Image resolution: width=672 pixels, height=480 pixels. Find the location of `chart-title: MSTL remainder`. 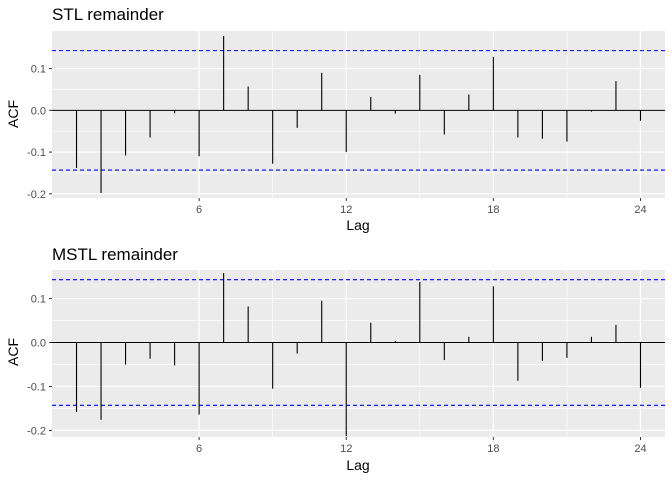

chart-title: MSTL remainder is located at coordinates (115, 254).